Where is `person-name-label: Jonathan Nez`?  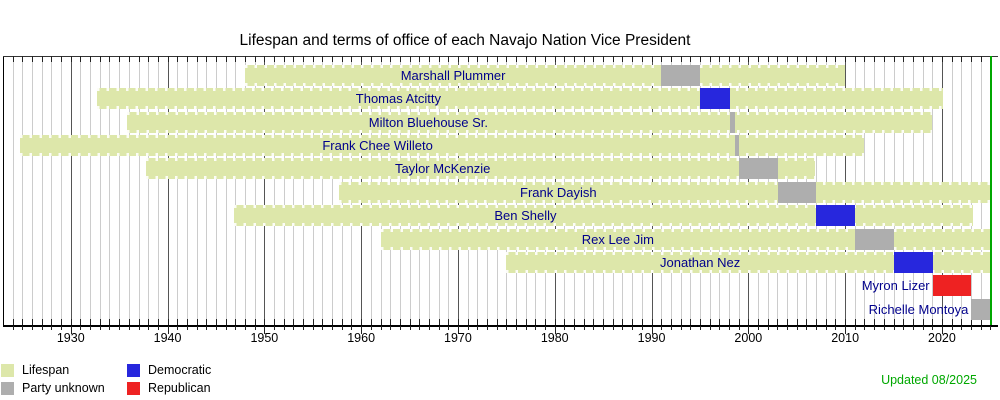 person-name-label: Jonathan Nez is located at coordinates (700, 262).